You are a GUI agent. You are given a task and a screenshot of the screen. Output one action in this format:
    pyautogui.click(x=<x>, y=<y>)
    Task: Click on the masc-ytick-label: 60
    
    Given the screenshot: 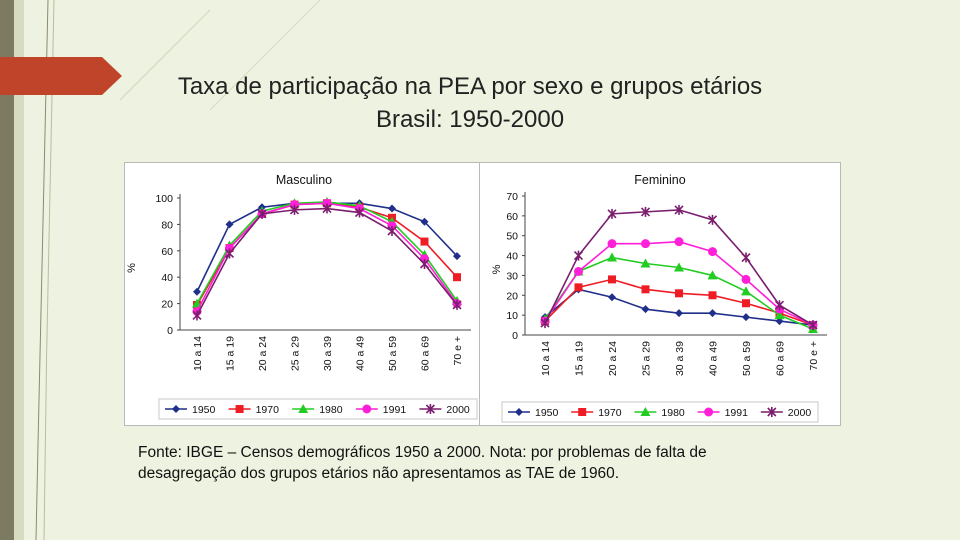 What is the action you would take?
    pyautogui.click(x=167, y=252)
    